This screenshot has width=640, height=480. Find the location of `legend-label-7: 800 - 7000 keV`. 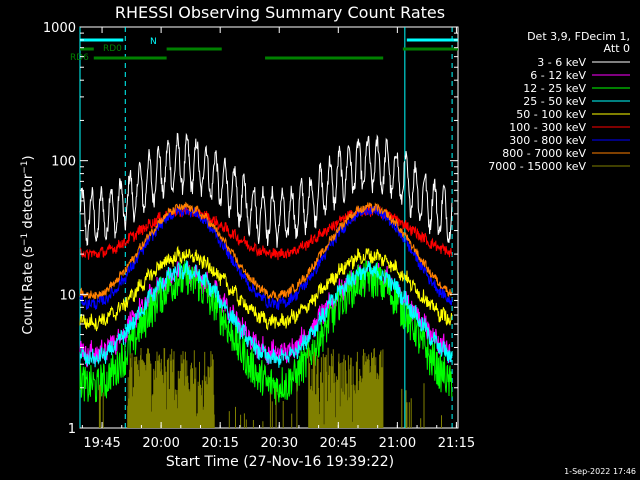

legend-label-7: 800 - 7000 keV is located at coordinates (544, 153).